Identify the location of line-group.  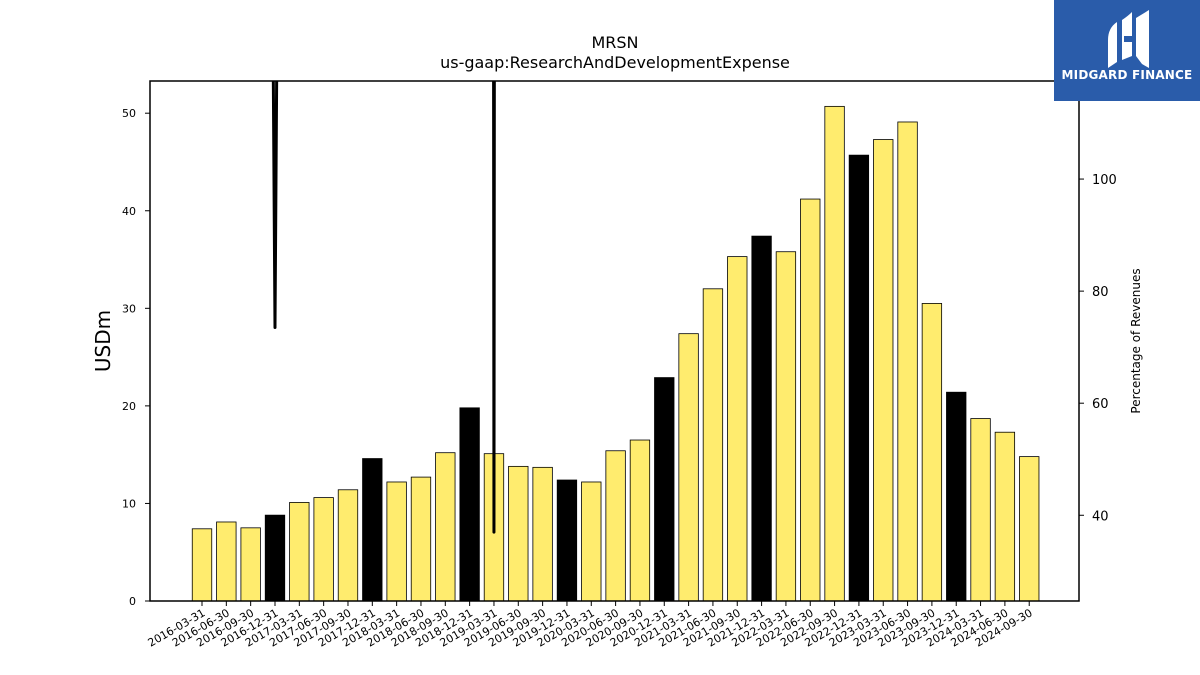
(383, 307).